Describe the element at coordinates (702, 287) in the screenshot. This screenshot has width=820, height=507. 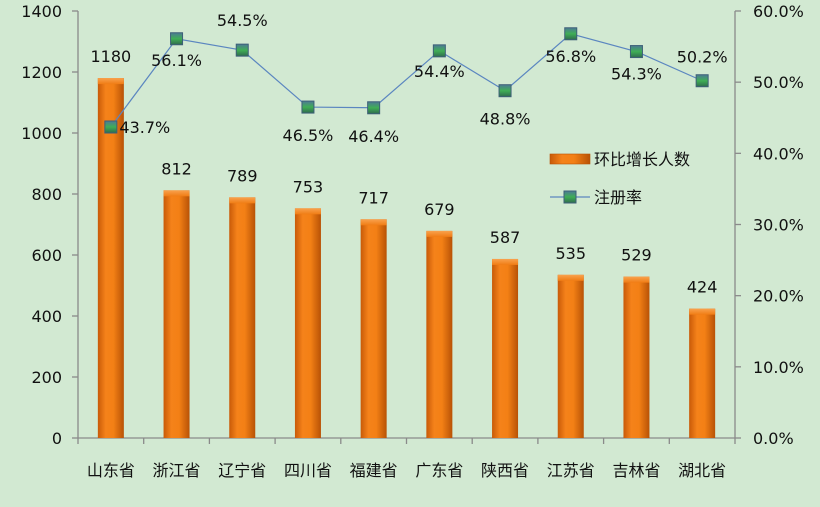
I see `bar-value-label: 424` at that location.